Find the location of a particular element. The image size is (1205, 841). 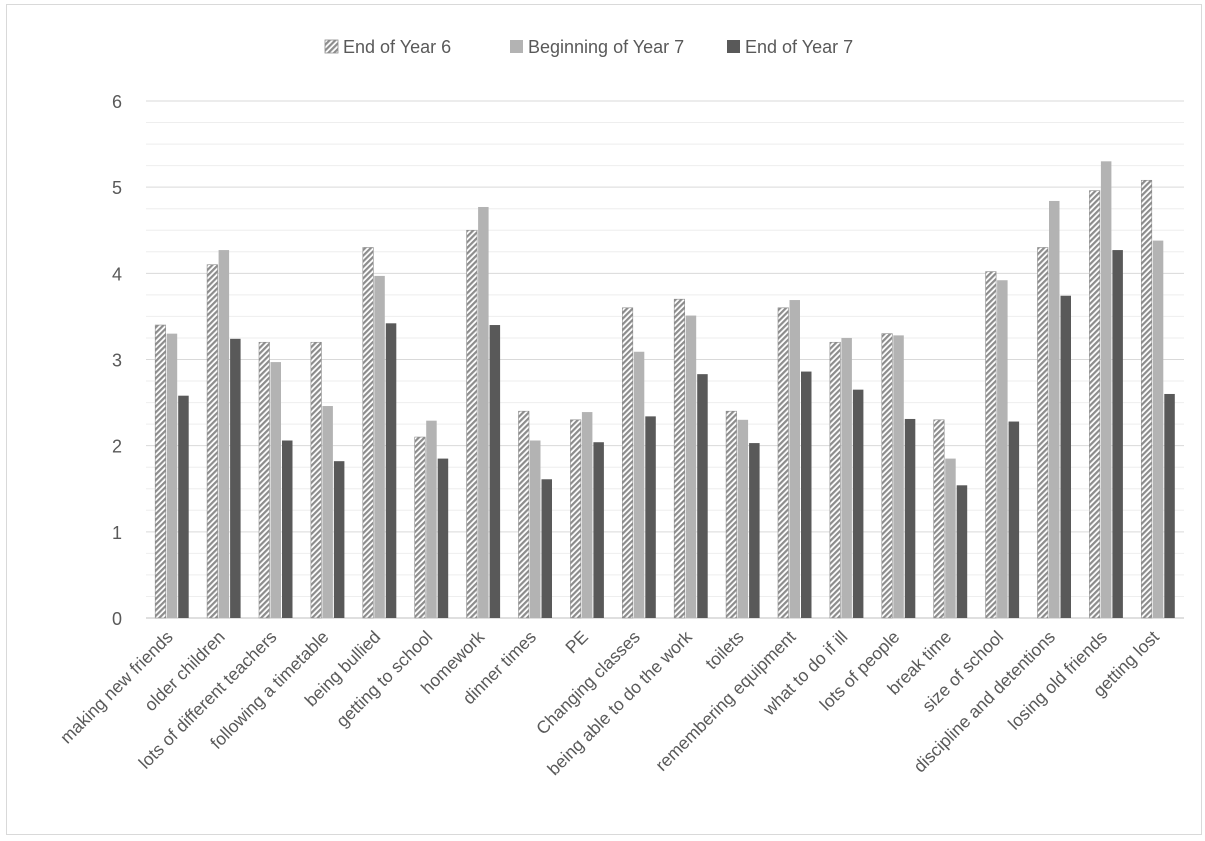

y-tick-label: 4 is located at coordinates (117, 274).